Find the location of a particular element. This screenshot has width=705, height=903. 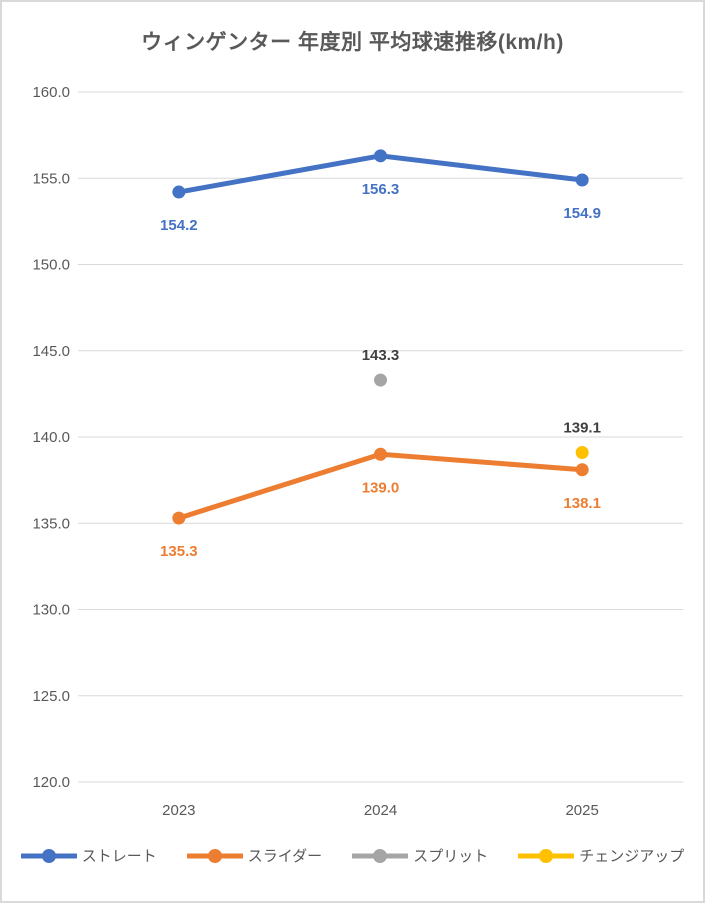

chart-legend: ストレート スライダー スプリット チェンジアップ is located at coordinates (352, 855).